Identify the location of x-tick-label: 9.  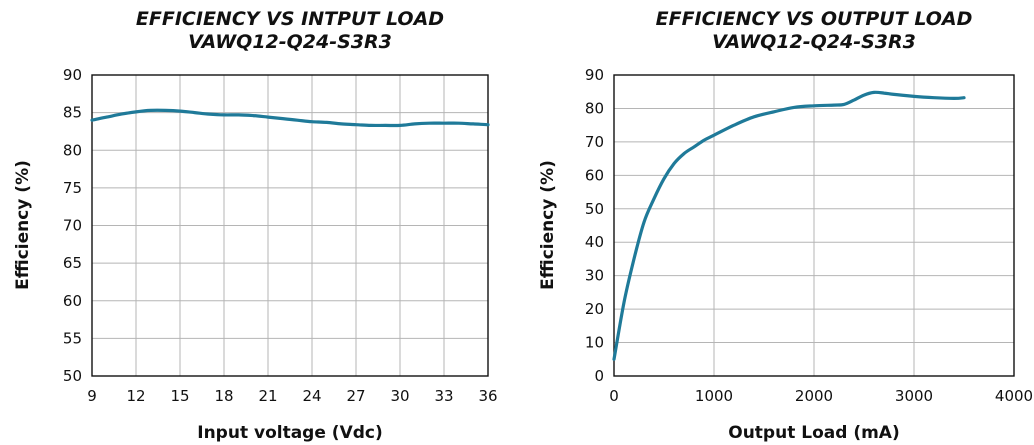
(92, 396).